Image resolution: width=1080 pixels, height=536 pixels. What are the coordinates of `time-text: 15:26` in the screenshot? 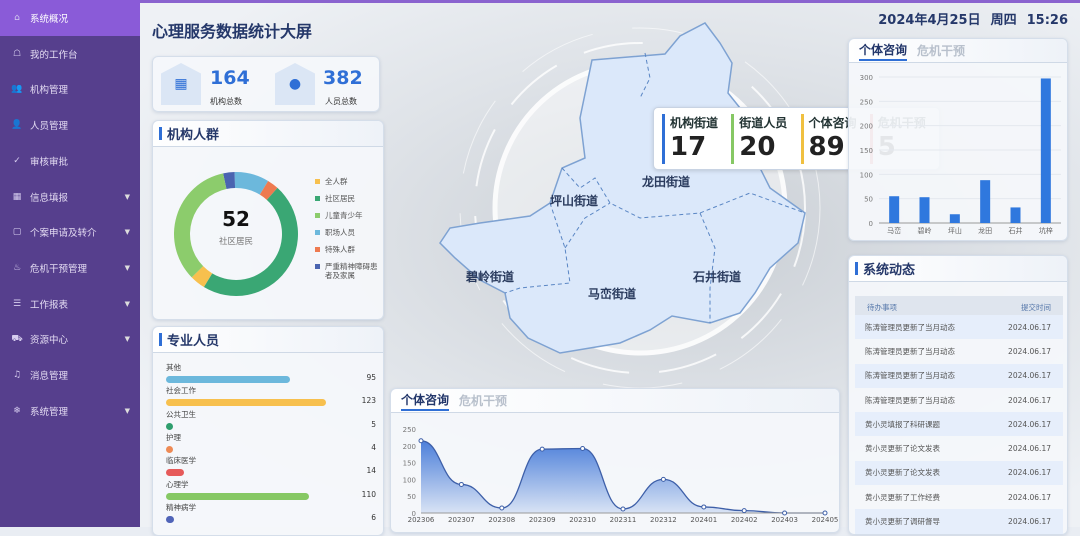 It's located at (1047, 20).